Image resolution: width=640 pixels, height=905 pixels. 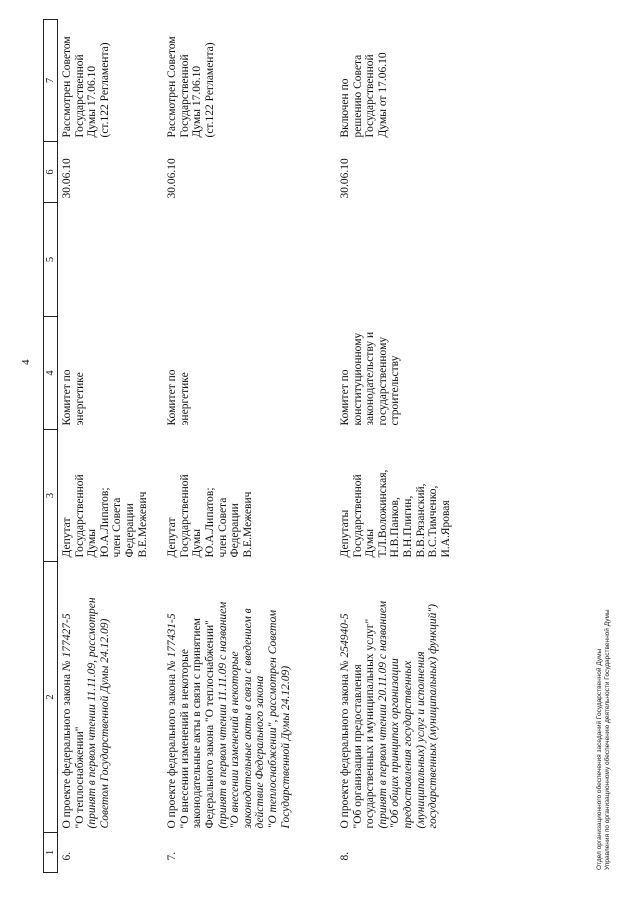 What do you see at coordinates (67, 642) in the screenshot?
I see `bill-number: № 177427-5` at bounding box center [67, 642].